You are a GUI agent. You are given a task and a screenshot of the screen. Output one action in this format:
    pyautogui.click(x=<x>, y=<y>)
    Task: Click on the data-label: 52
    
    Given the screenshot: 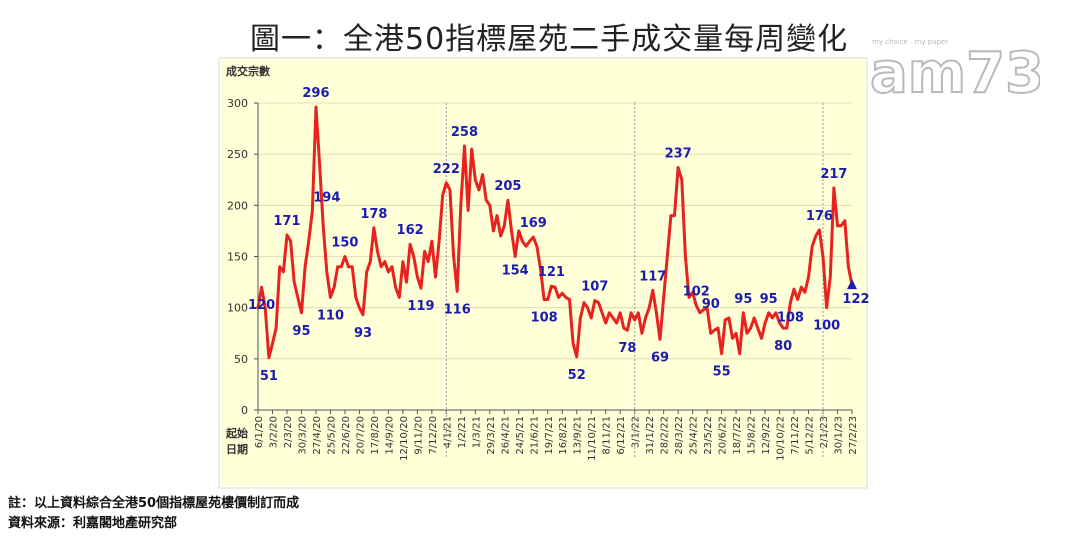 What is the action you would take?
    pyautogui.click(x=577, y=375)
    